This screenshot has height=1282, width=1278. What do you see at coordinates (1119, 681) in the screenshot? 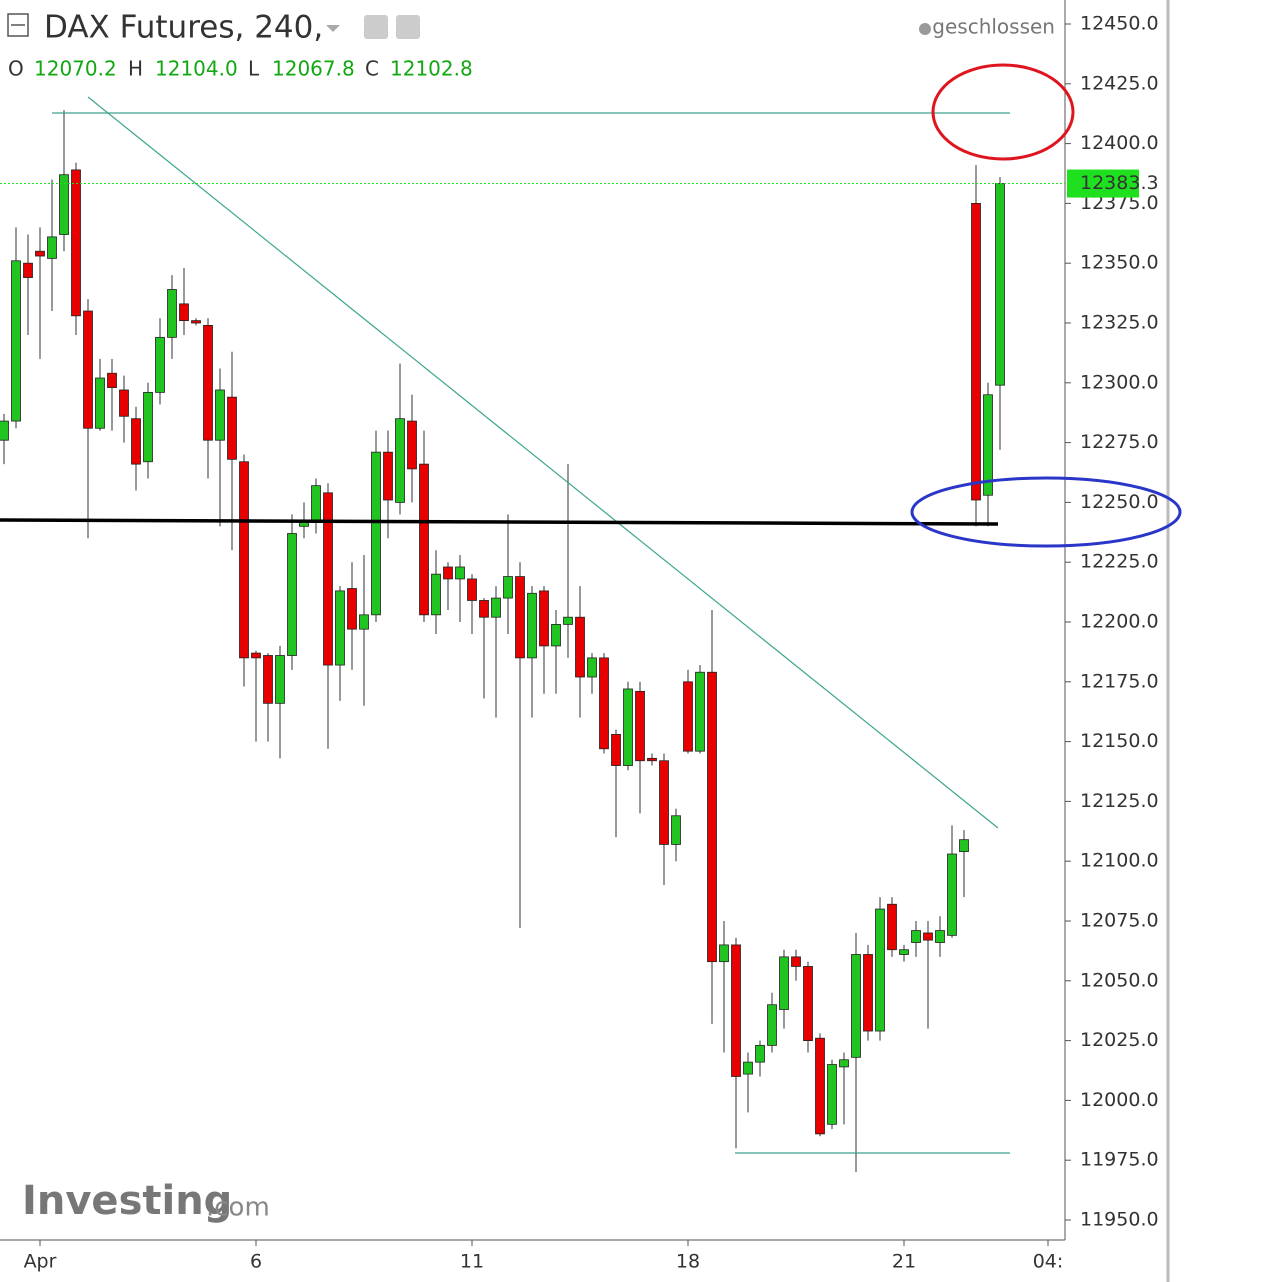
I see `y-tick-label: 12175.0` at bounding box center [1119, 681].